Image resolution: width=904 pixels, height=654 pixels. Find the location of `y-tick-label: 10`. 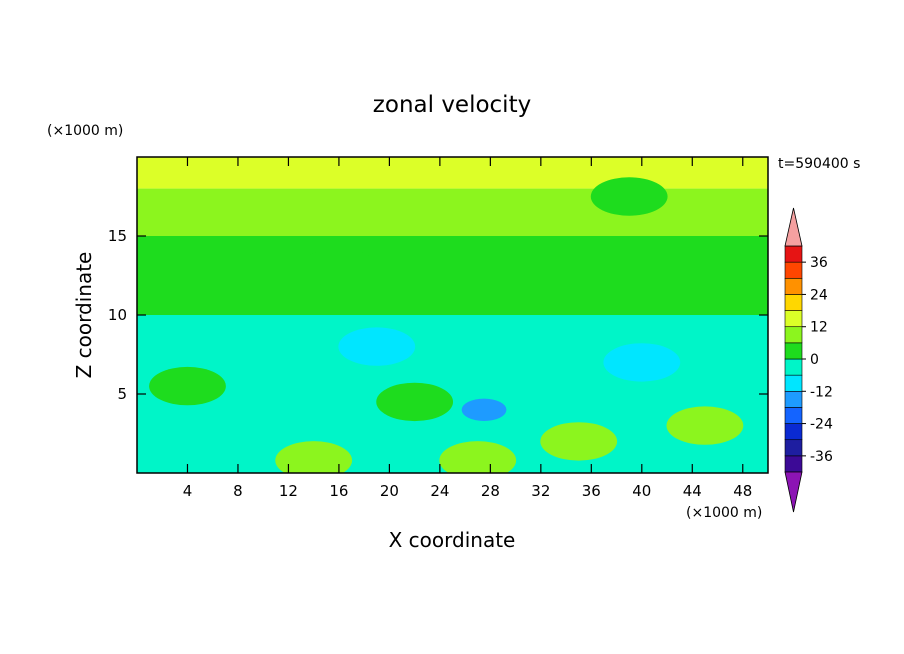

y-tick-label: 10 is located at coordinates (117, 315).